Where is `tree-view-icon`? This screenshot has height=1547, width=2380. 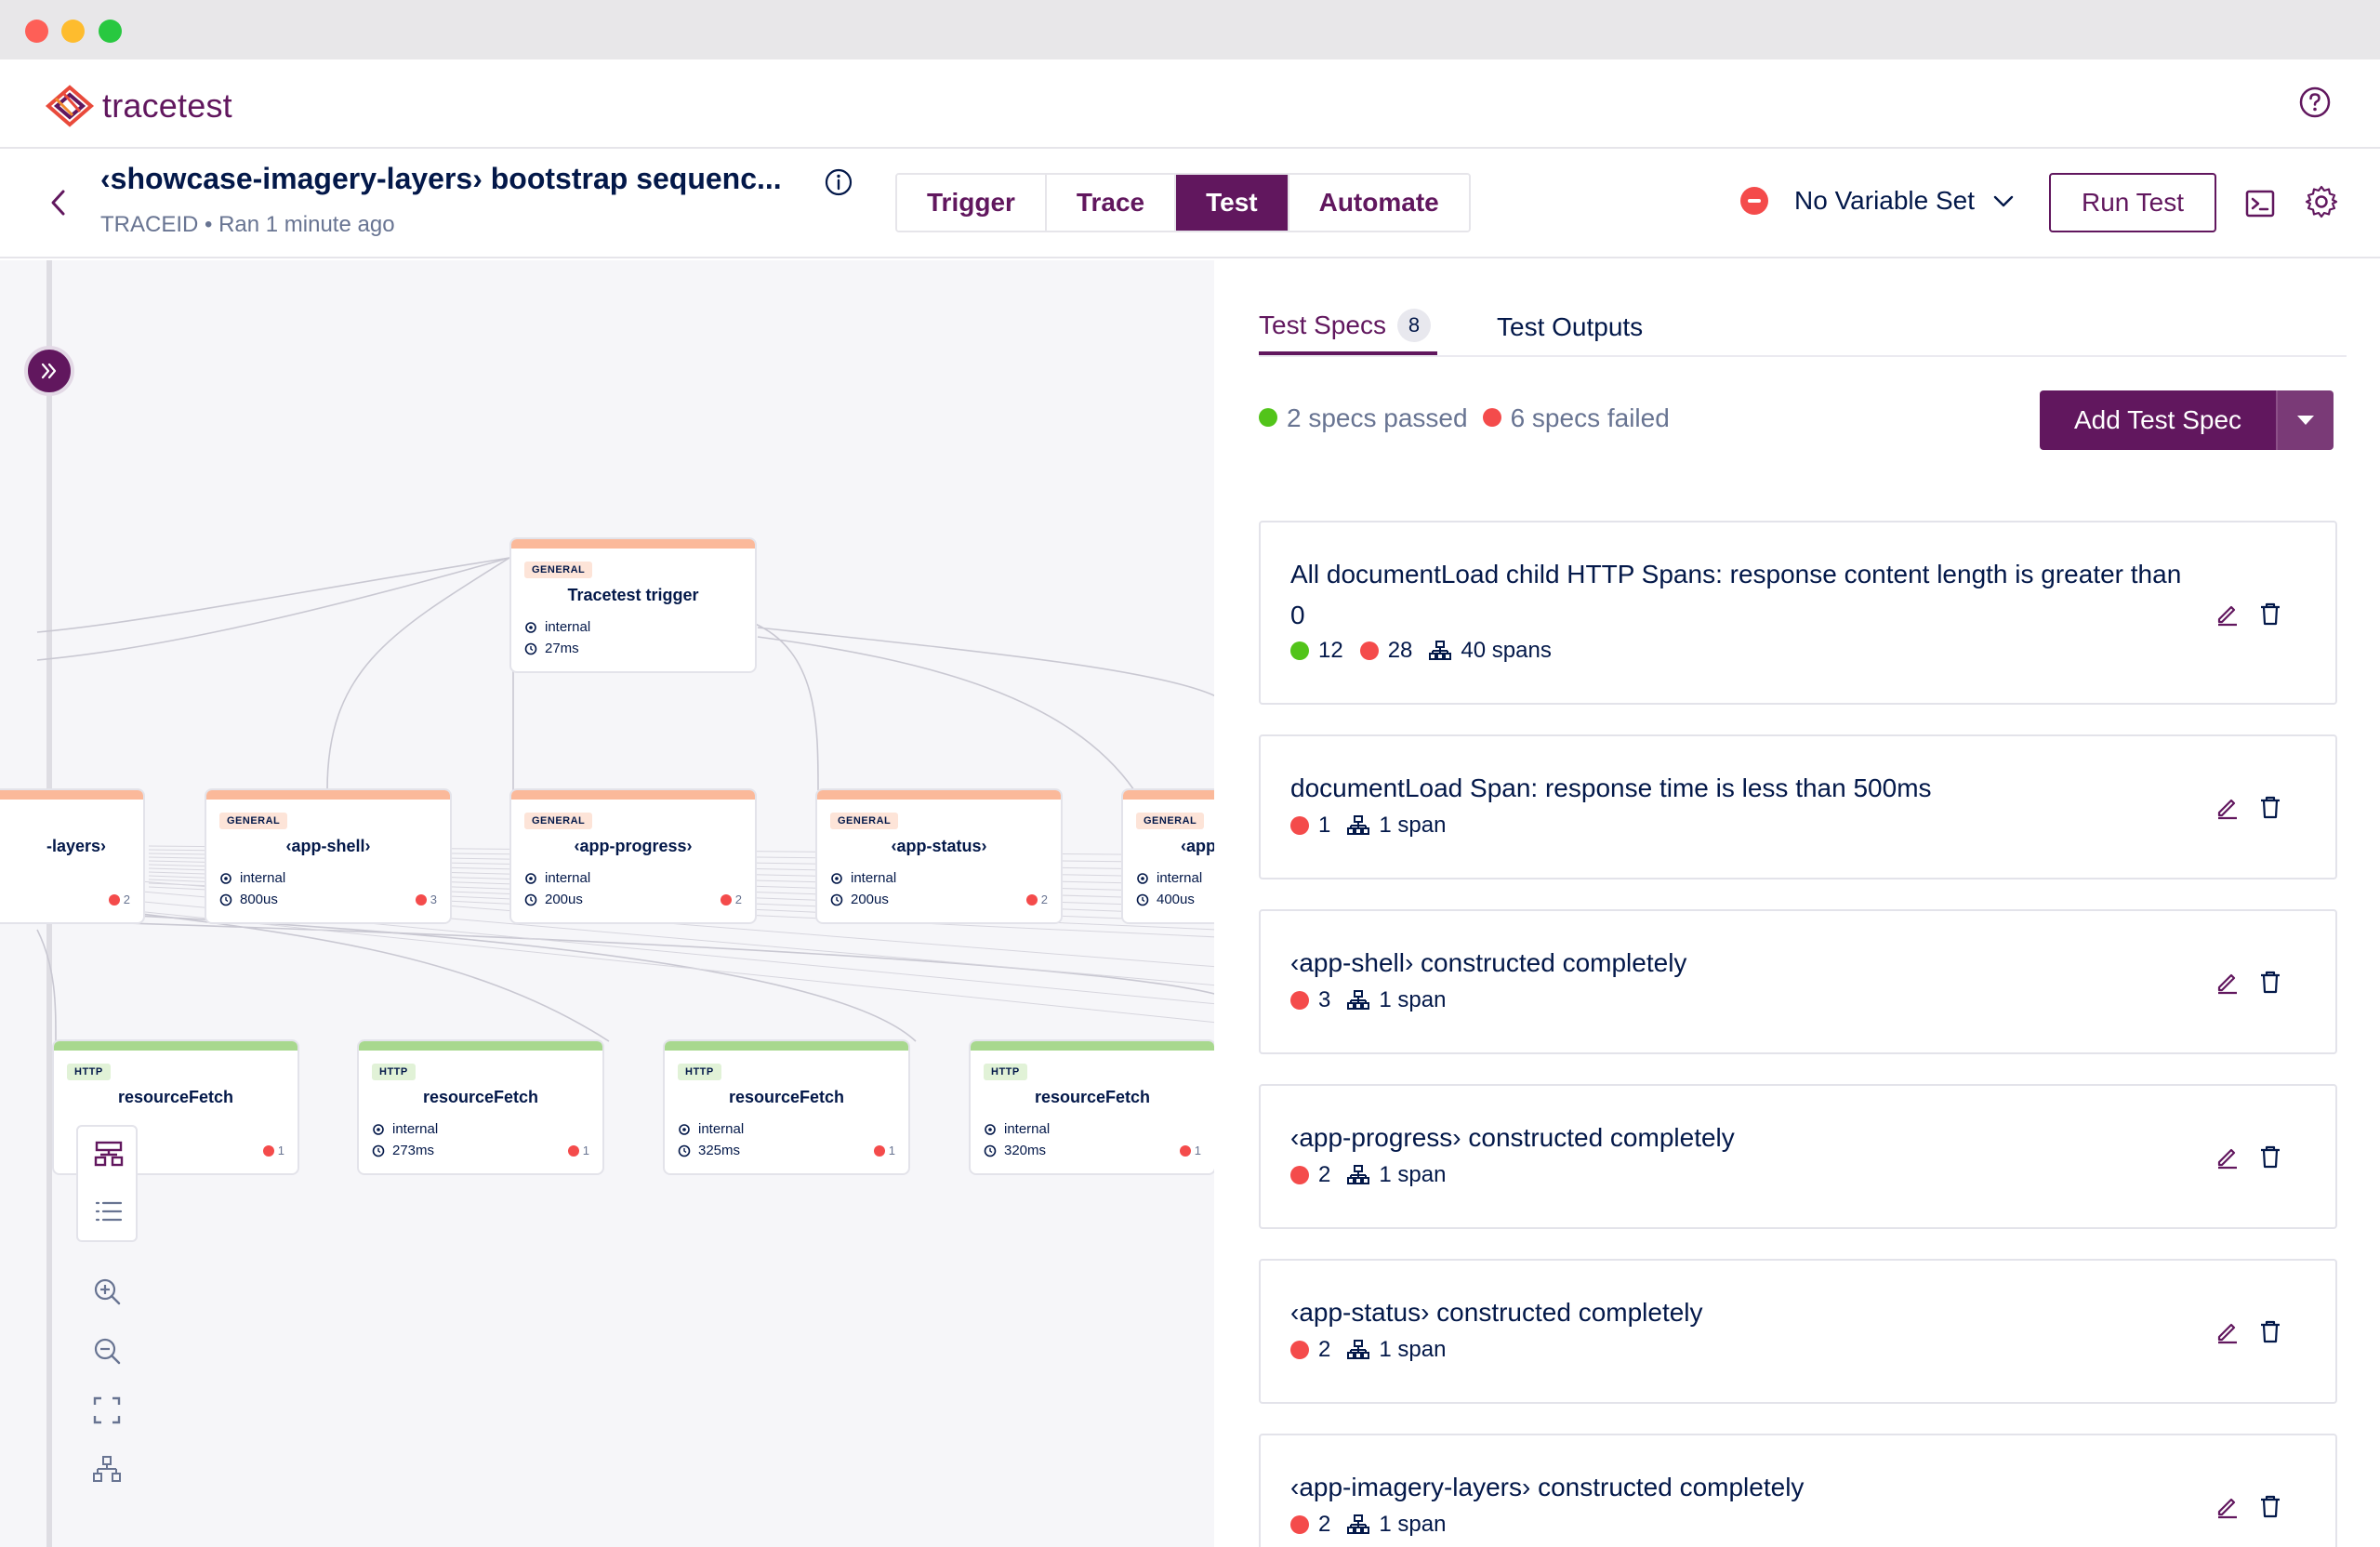
tree-view-icon is located at coordinates (109, 1154).